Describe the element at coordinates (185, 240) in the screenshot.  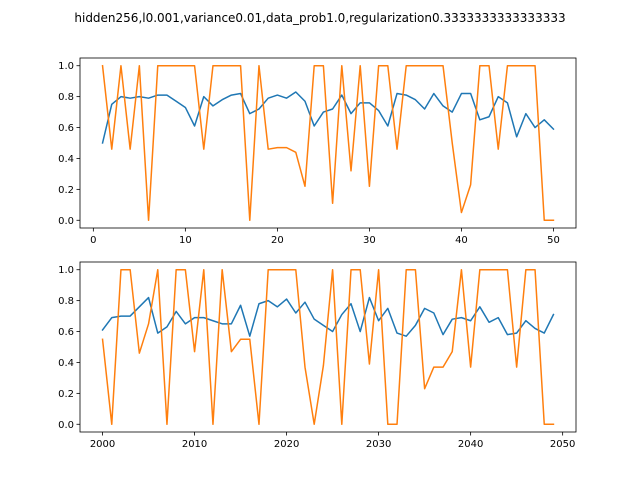
I see `x-tick-label: 10` at that location.